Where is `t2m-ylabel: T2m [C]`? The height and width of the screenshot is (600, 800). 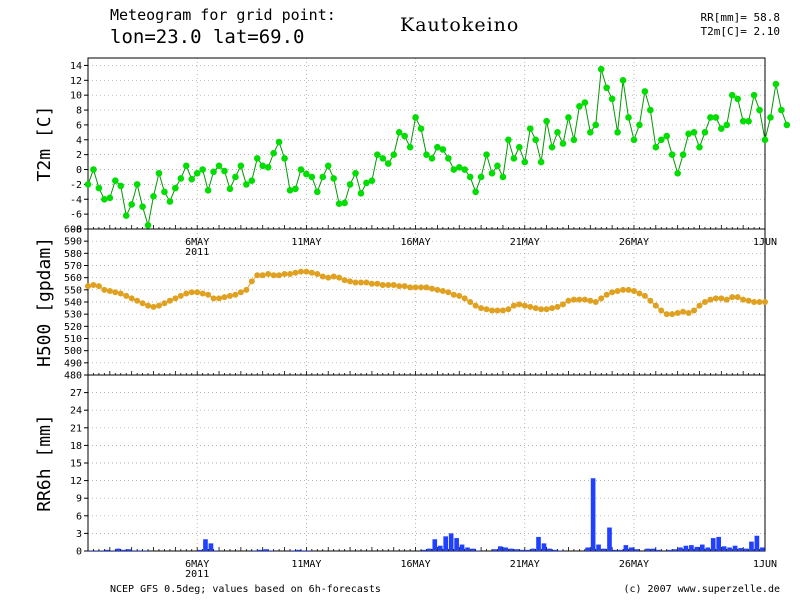
t2m-ylabel: T2m [C] is located at coordinates (44, 144).